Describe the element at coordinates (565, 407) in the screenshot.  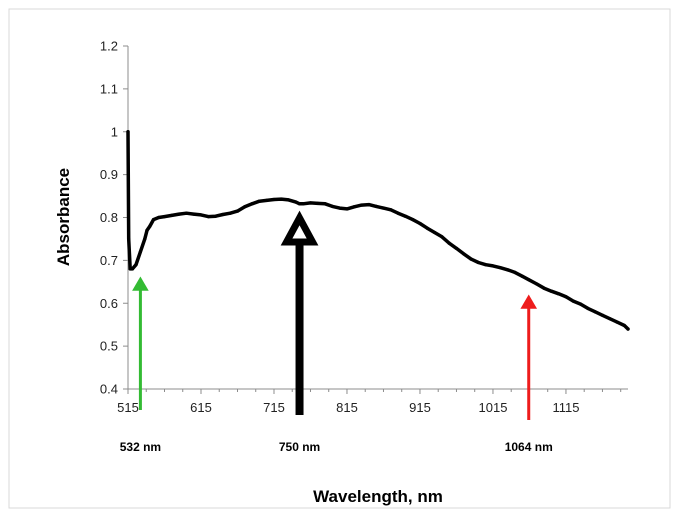
I see `x-tick-label: 1115` at that location.